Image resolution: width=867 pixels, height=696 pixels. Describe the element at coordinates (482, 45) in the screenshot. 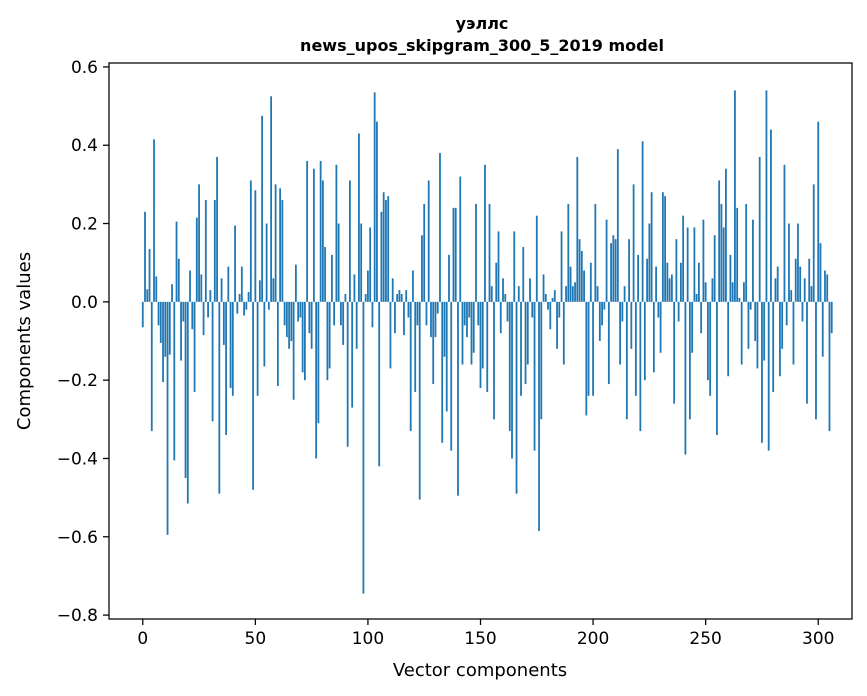

I see `chart-title-line2: news_upos_skipgram_300_5_2019 model` at that location.